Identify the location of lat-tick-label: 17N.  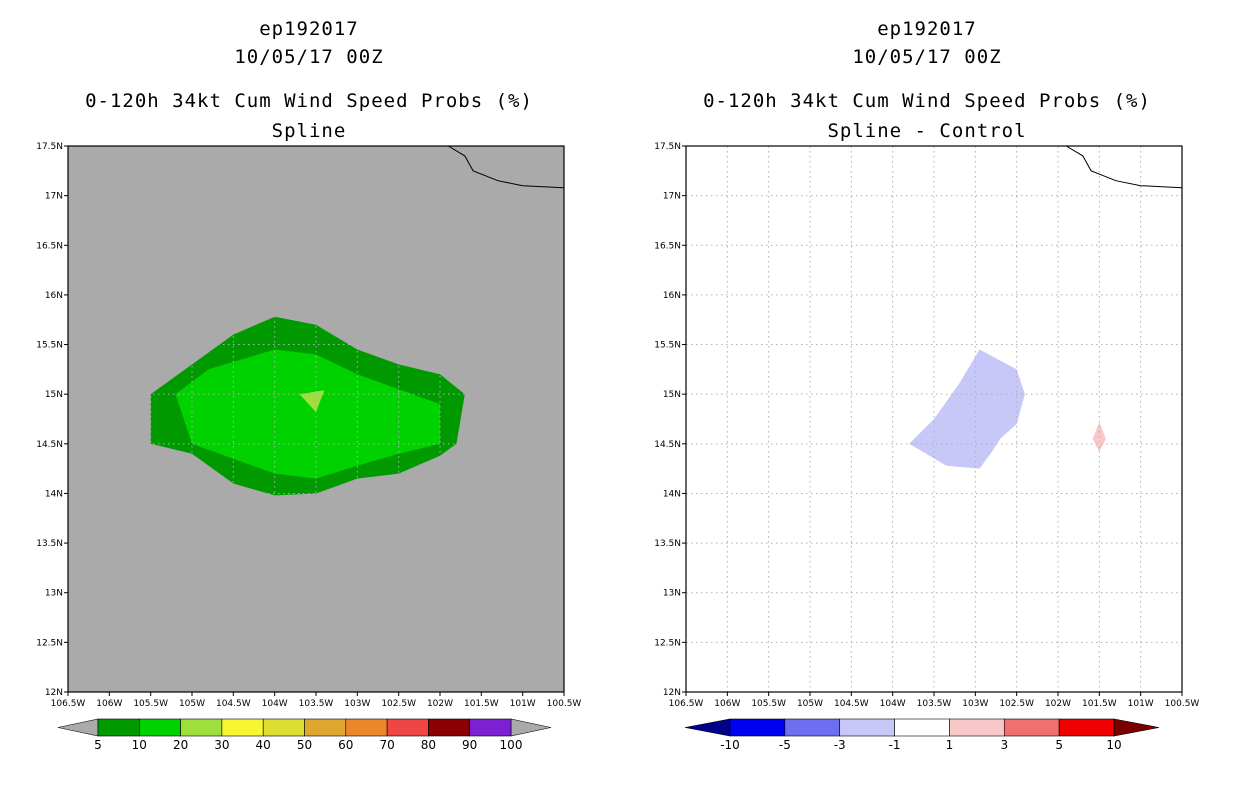
(672, 197).